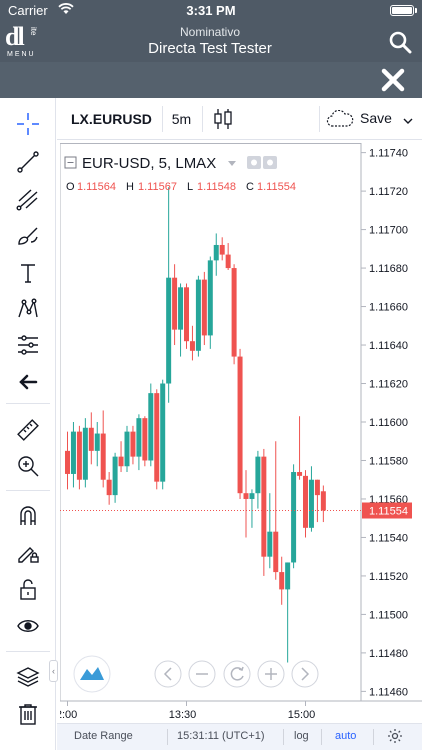 This screenshot has width=422, height=750. Describe the element at coordinates (28, 124) in the screenshot. I see `crosshair-icon` at that location.